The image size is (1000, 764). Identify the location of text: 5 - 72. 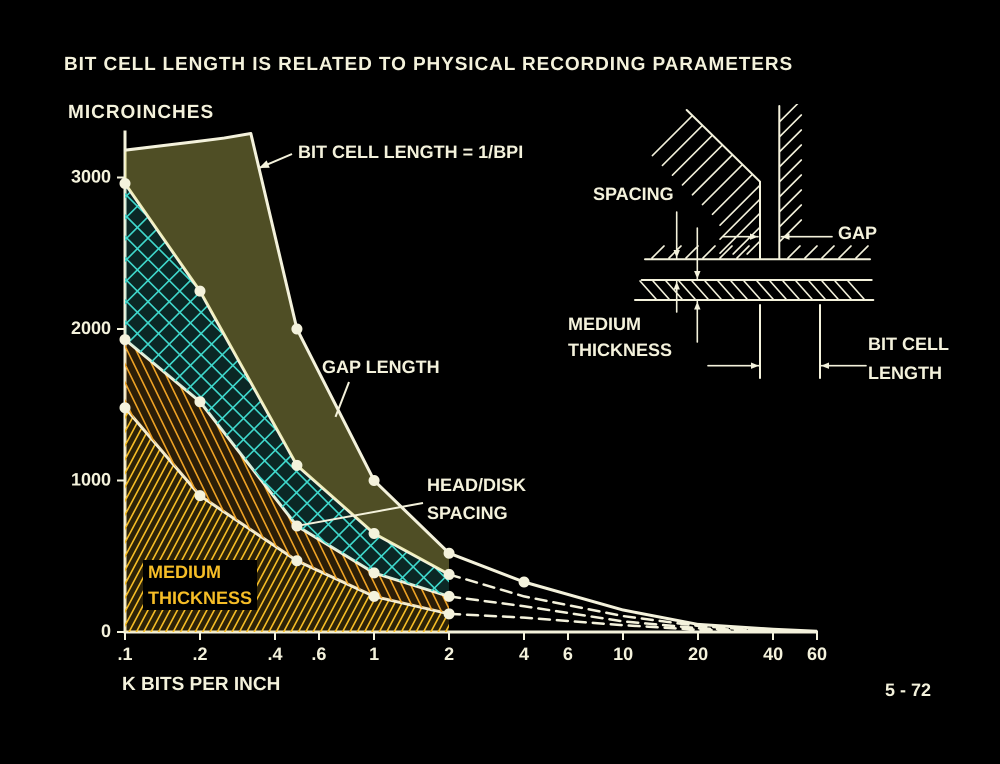
(908, 690).